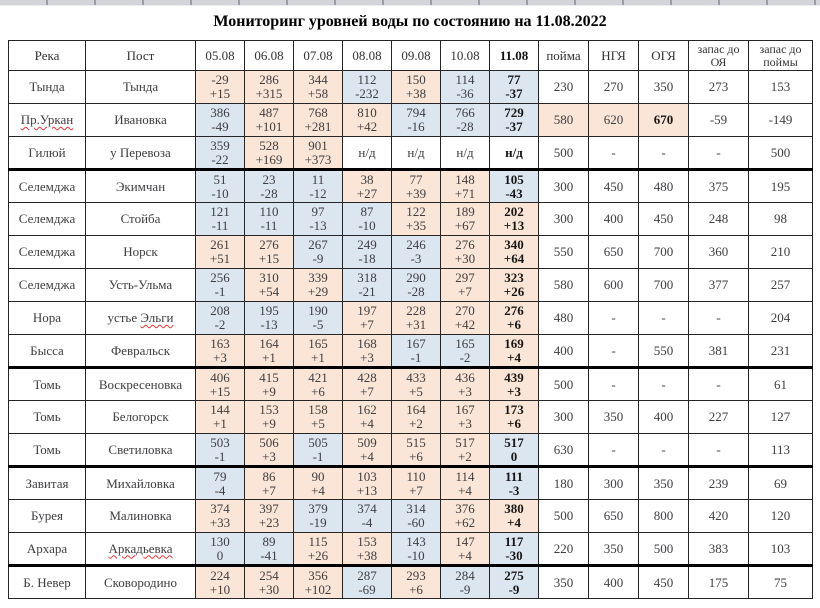 This screenshot has width=820, height=608. I want to click on level-cell-07.08: 768 +281, so click(318, 120).